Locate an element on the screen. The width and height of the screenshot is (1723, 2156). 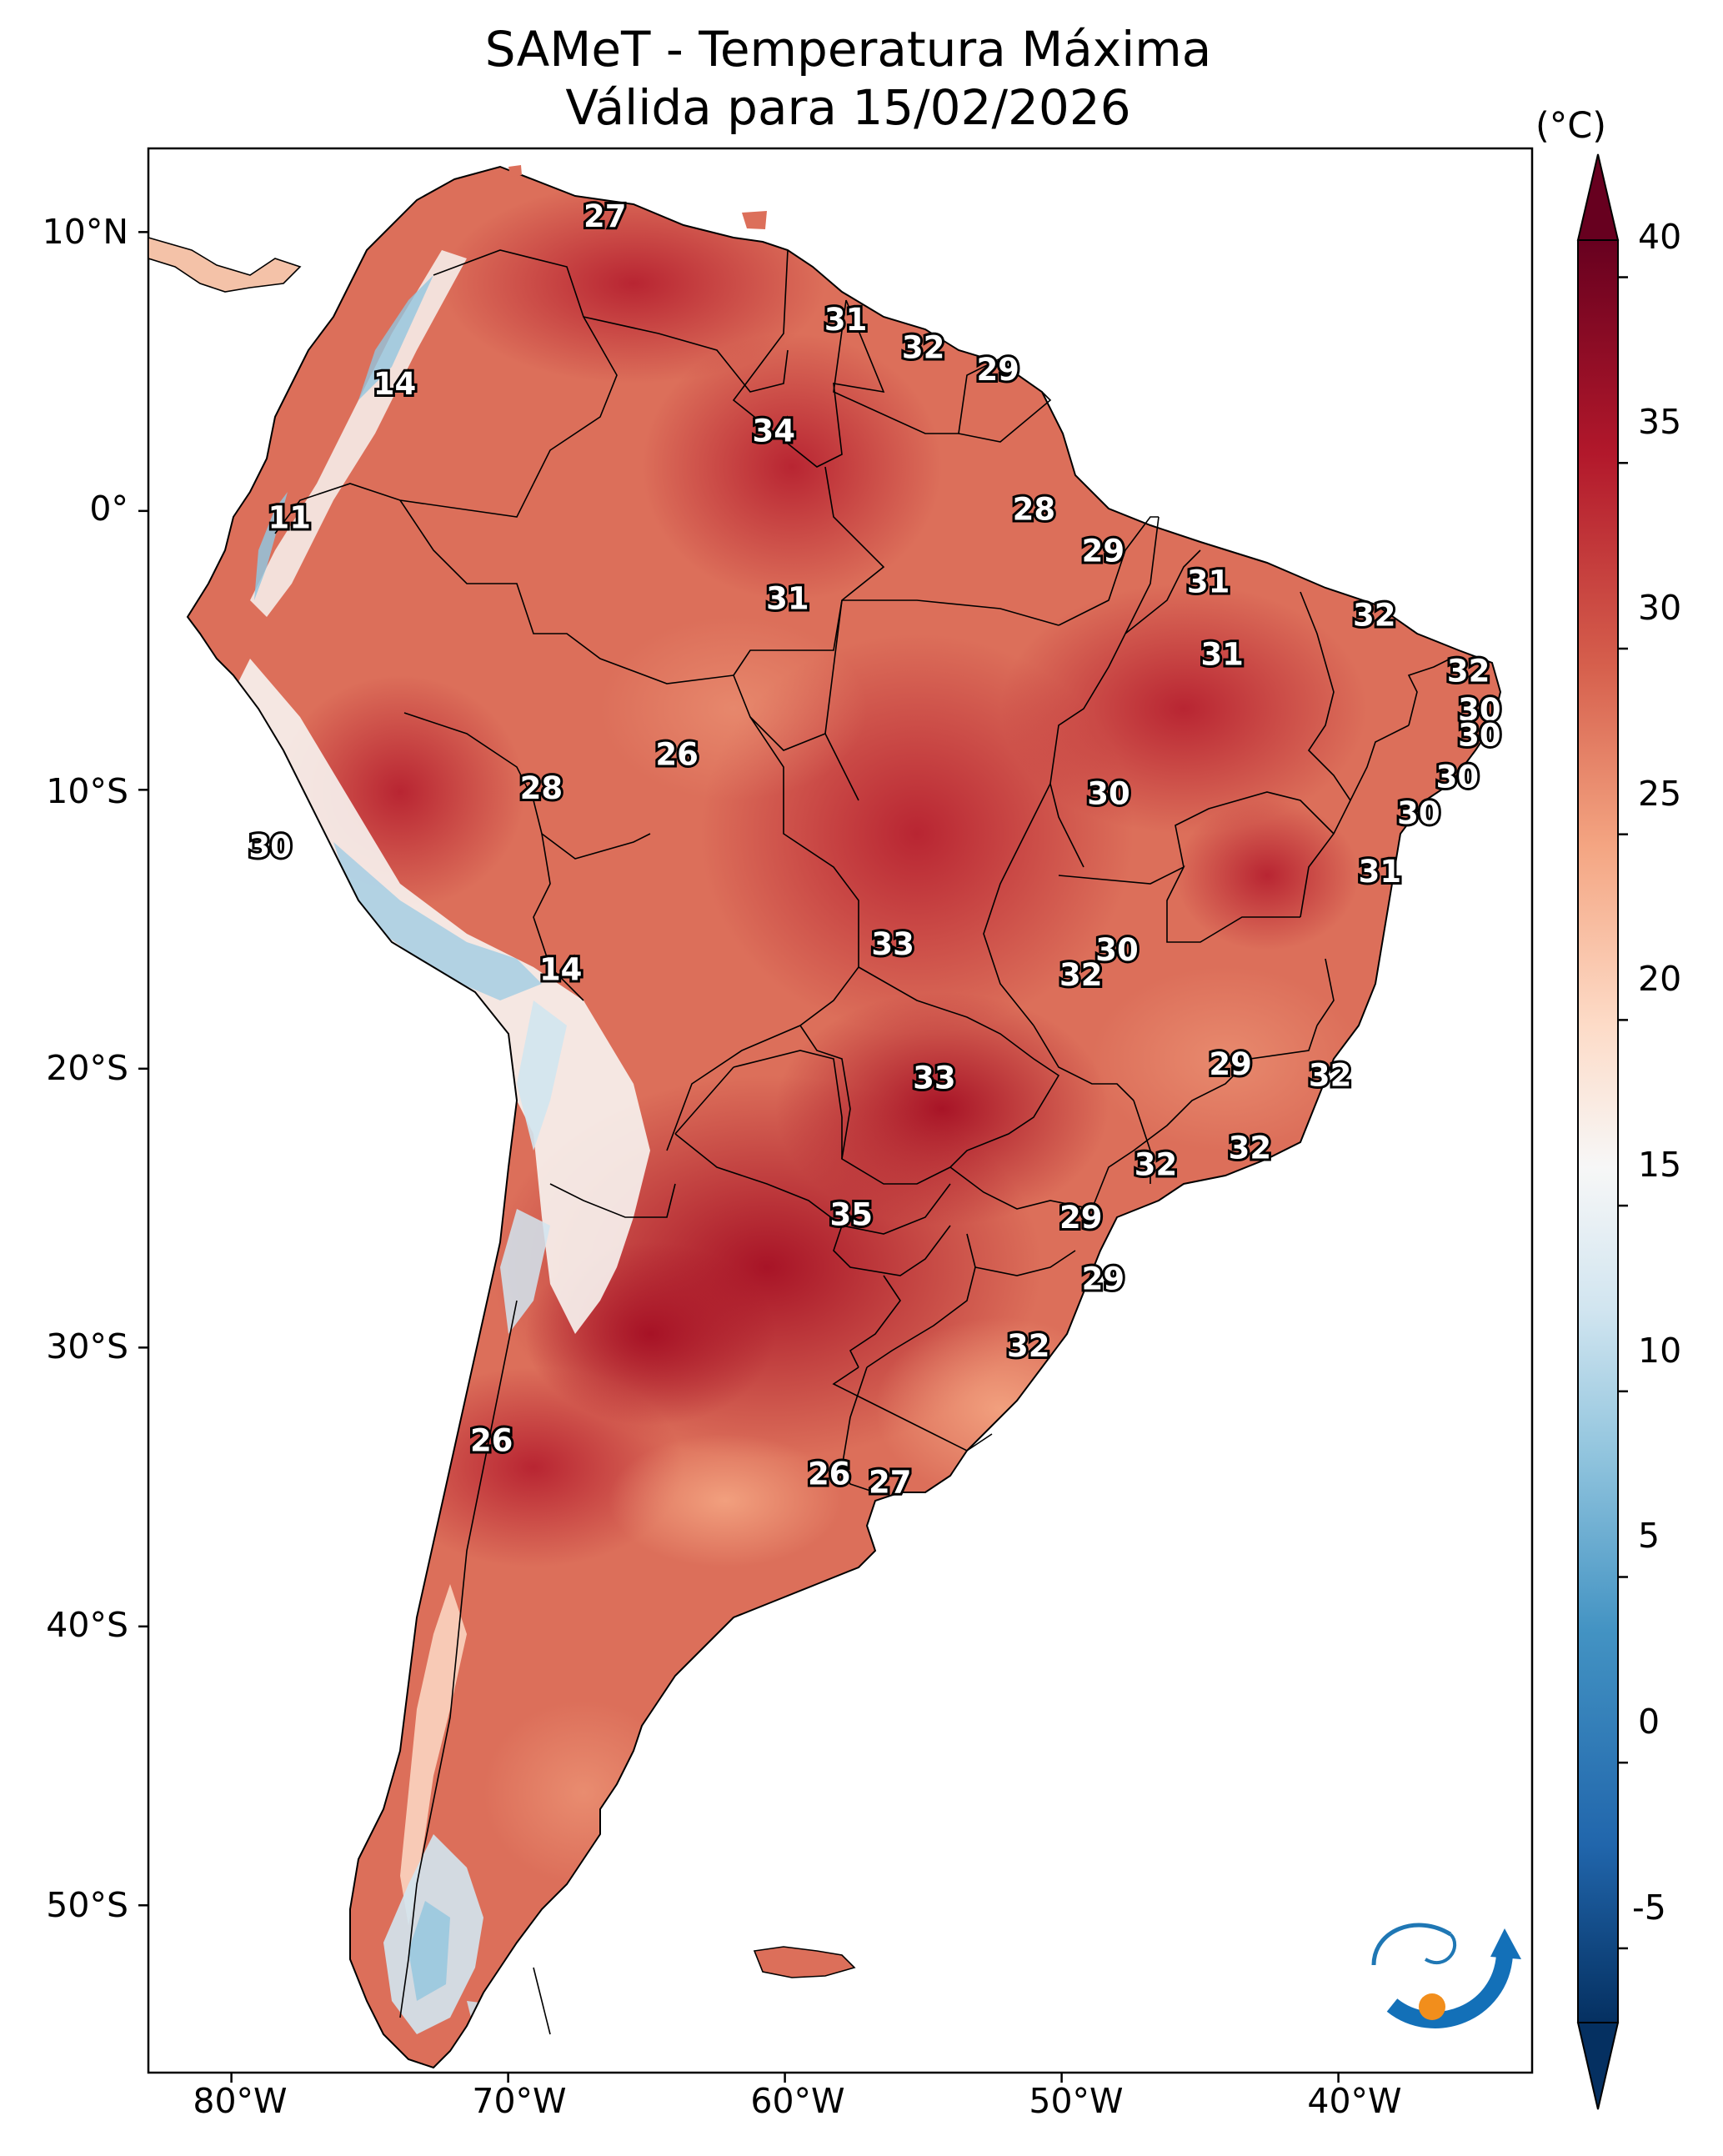
aruba-island is located at coordinates (515, 171).